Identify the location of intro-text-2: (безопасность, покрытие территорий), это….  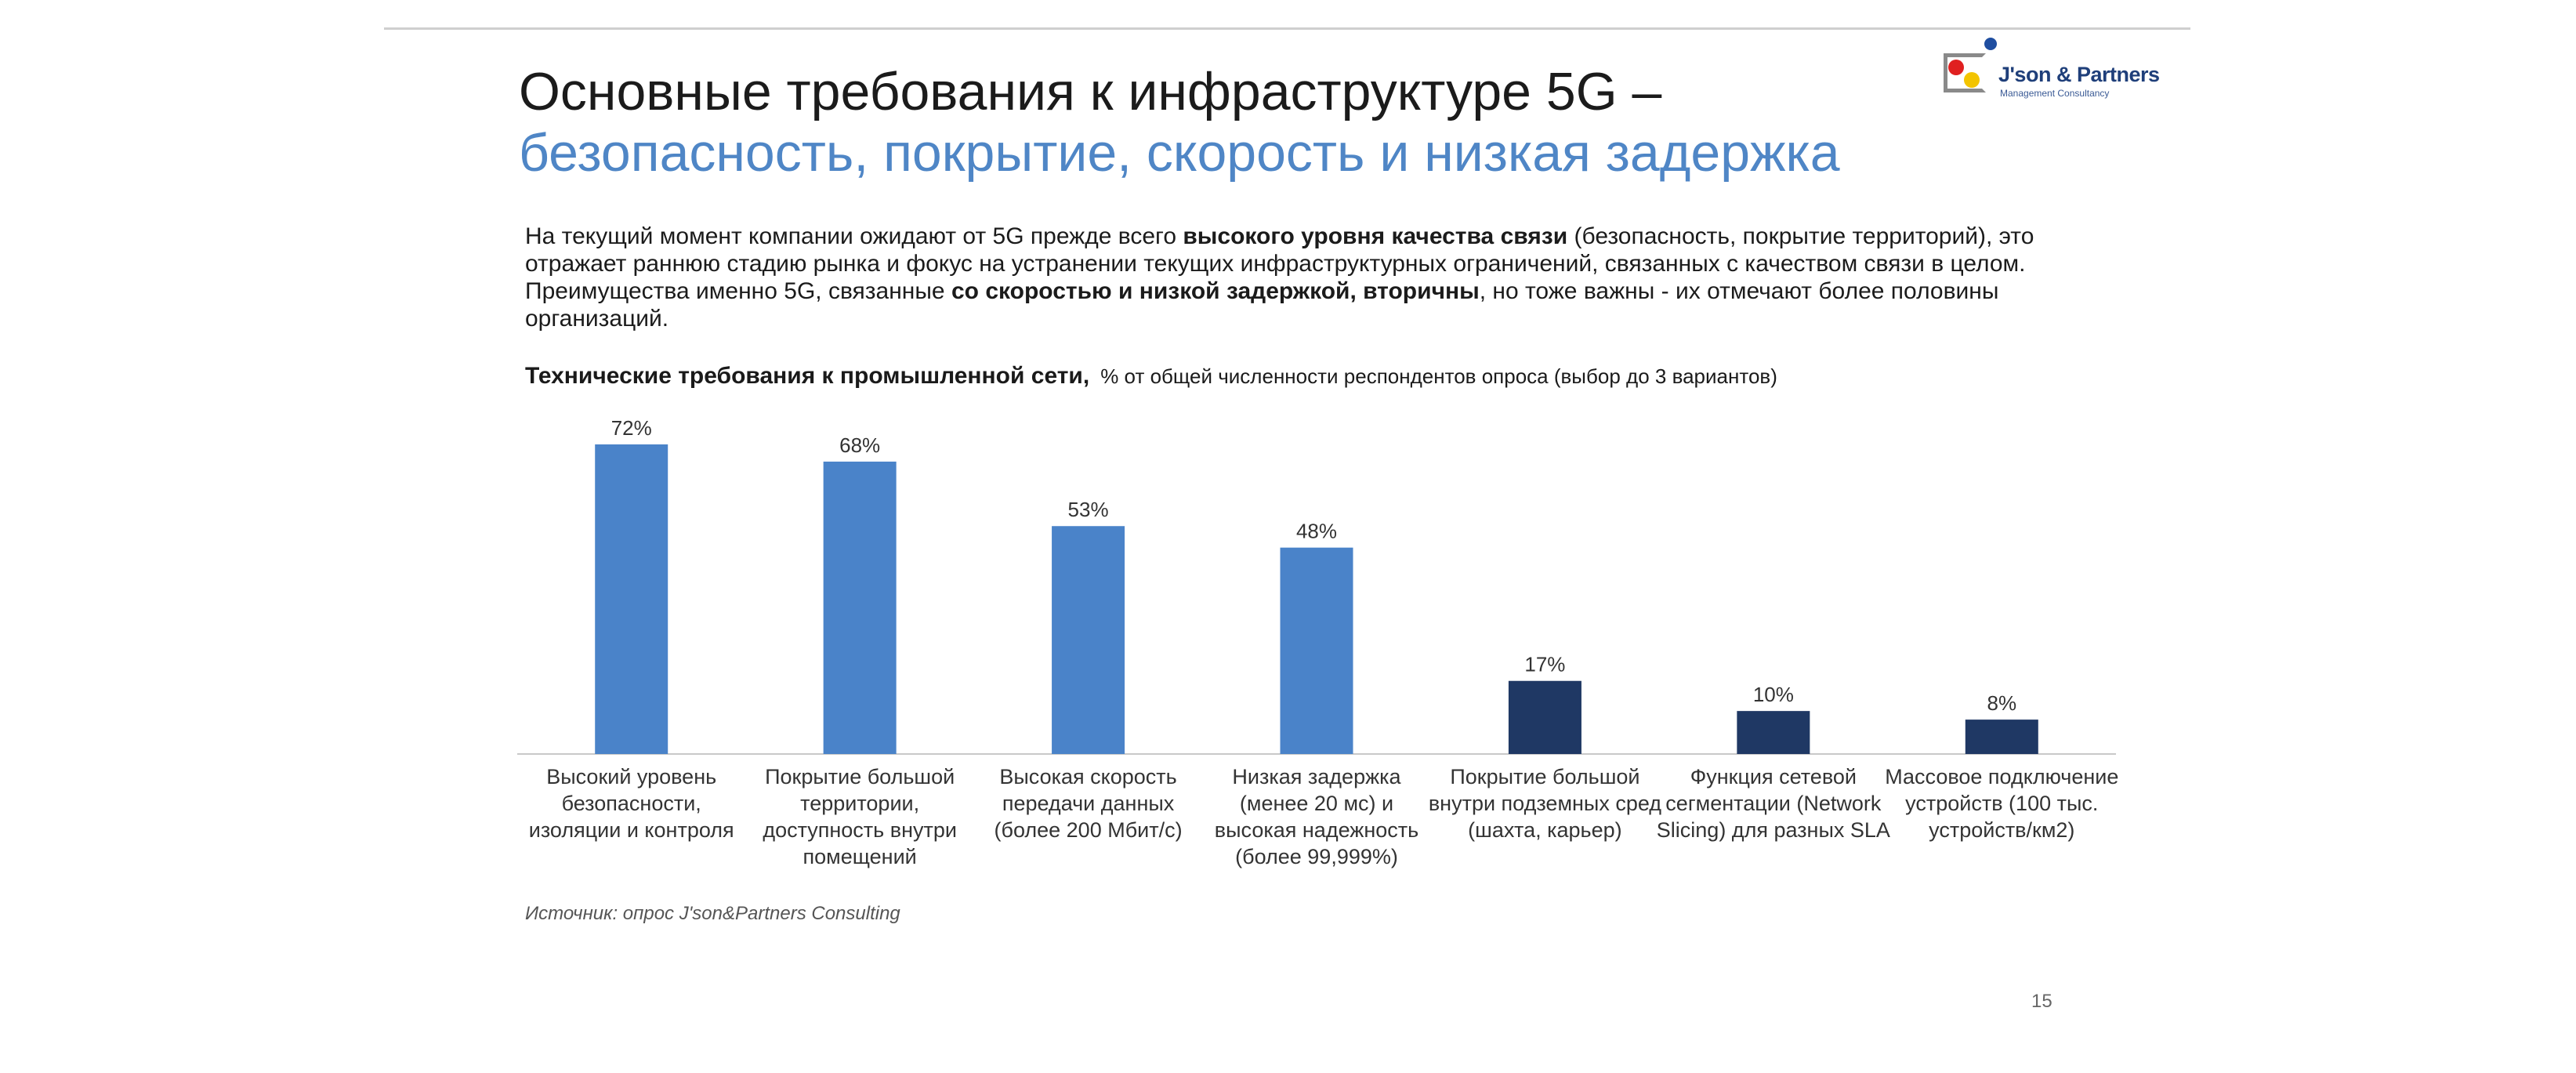
(1279, 264).